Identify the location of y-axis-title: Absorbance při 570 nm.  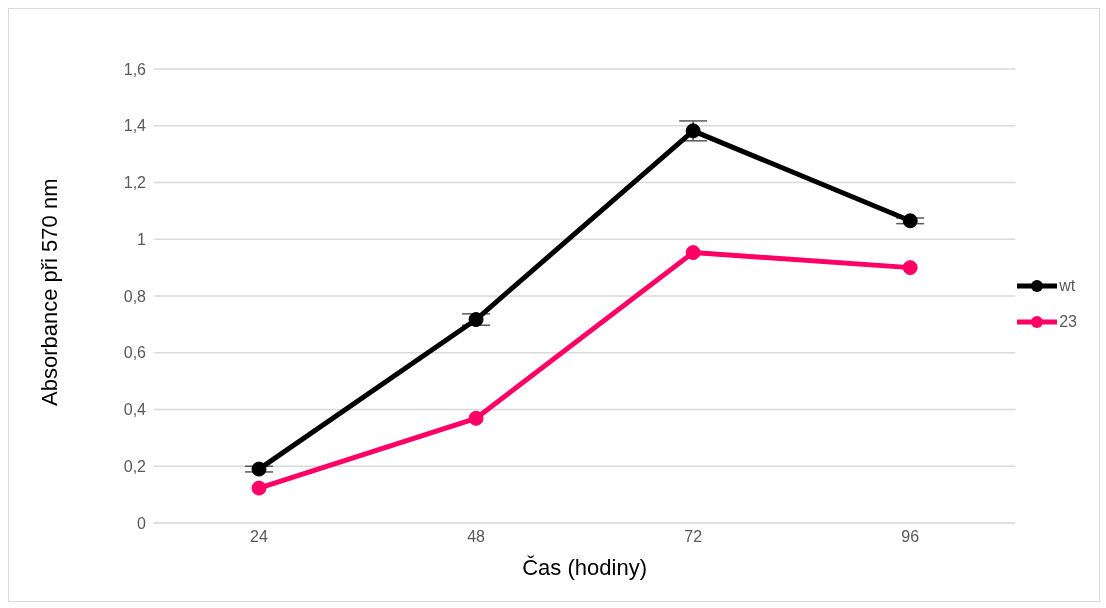
(49, 292).